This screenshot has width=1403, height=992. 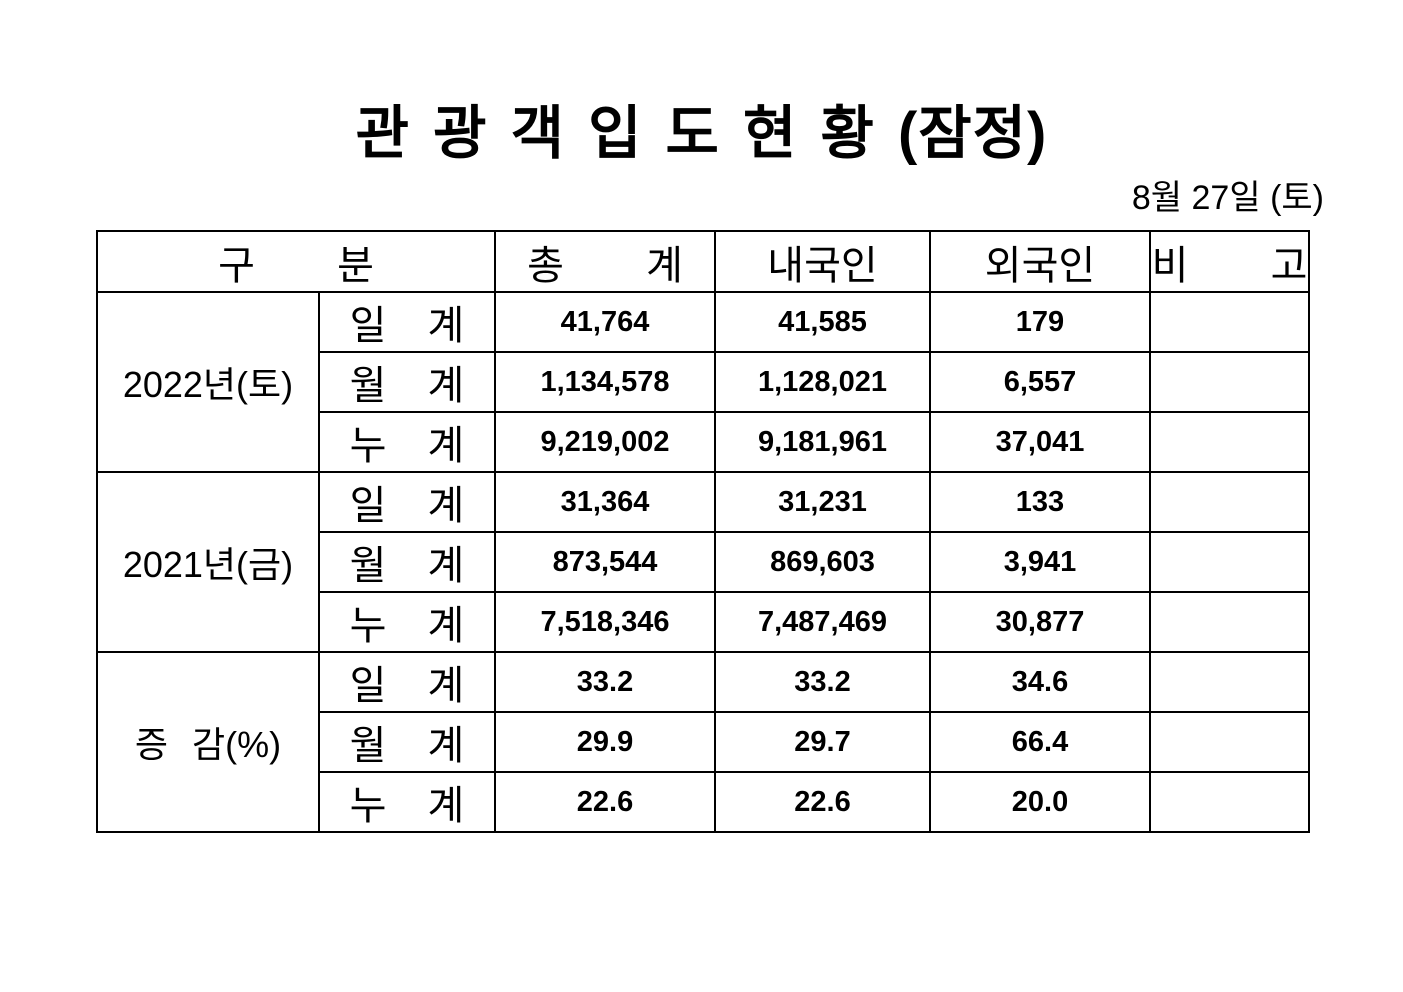 I want to click on total-cell: 22.6, so click(x=605, y=802).